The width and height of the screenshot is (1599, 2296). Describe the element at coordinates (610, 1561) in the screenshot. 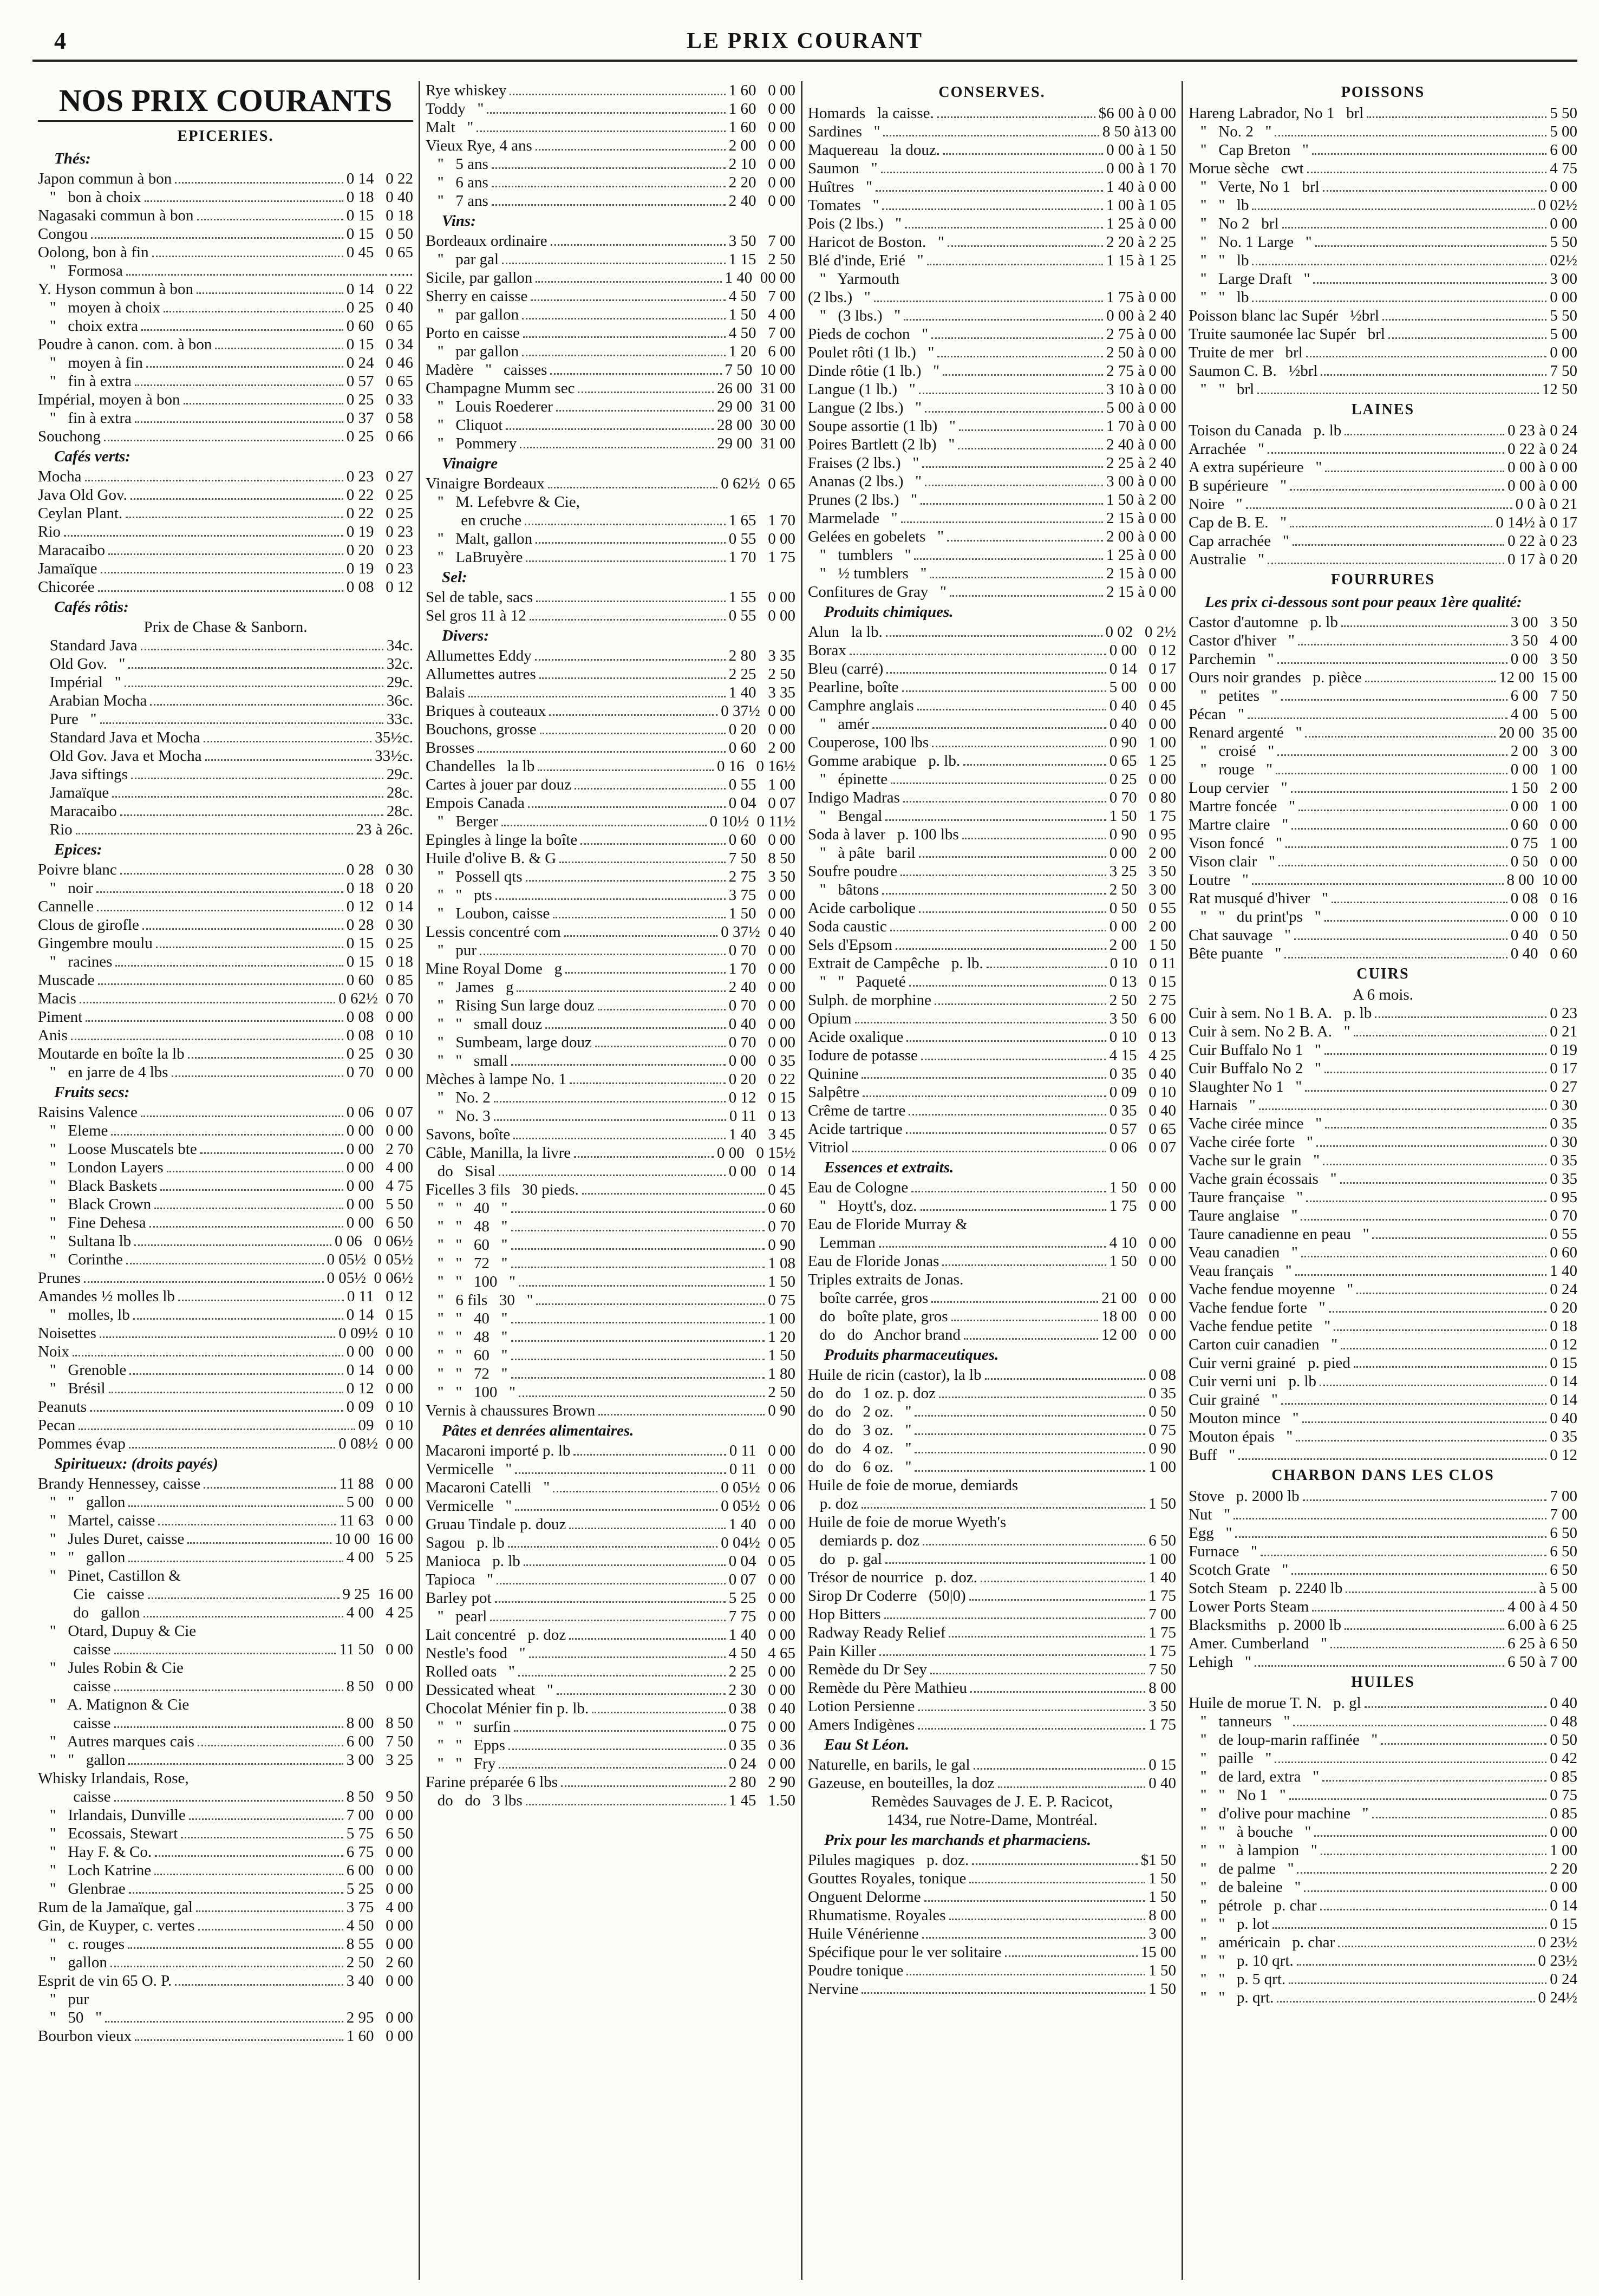

I see `price-row: Manioca p. lb 0 04 0 05` at that location.